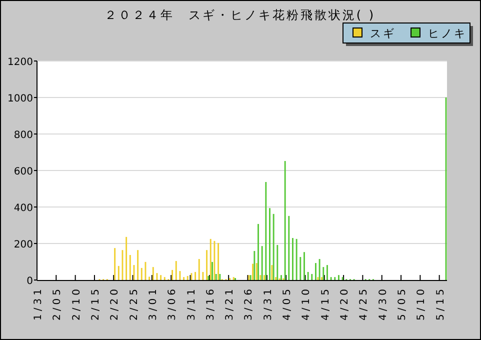 The image size is (481, 340). I want to click on x-tick-label: 3/16, so click(210, 303).